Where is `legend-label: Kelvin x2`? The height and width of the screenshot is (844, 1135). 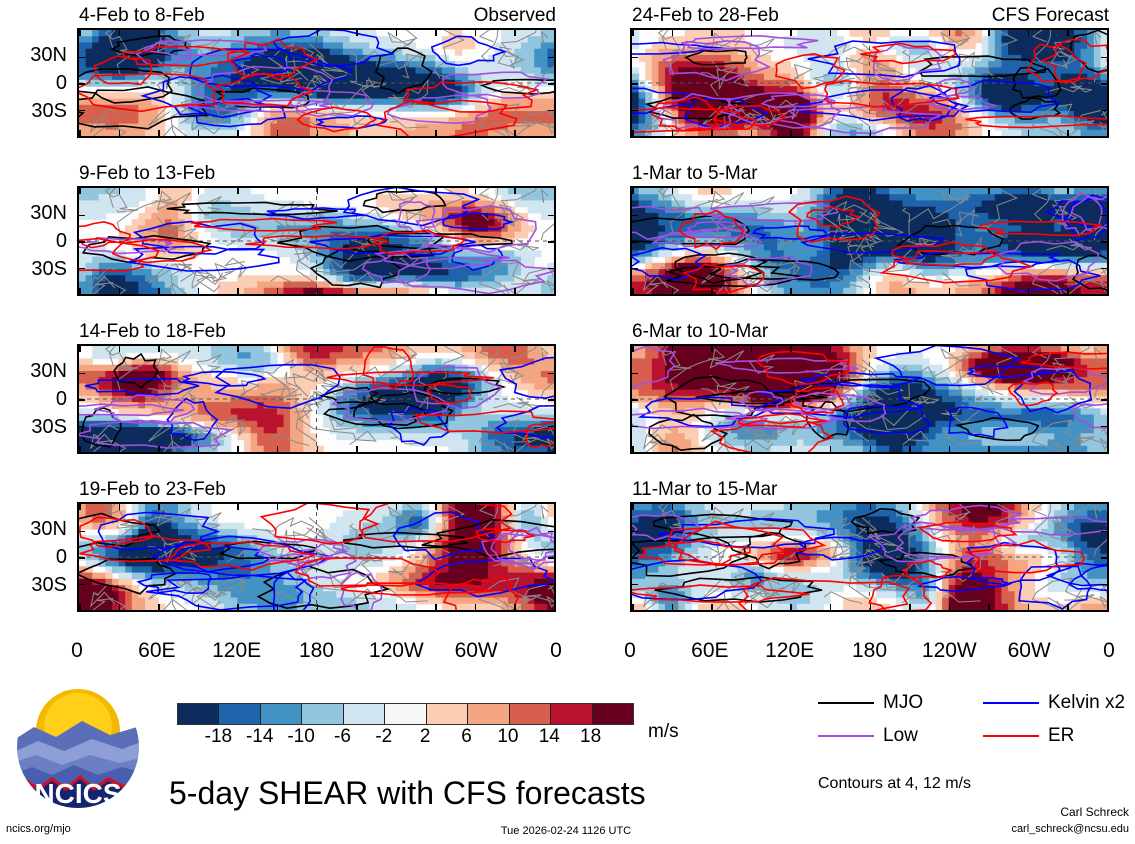 legend-label: Kelvin x2 is located at coordinates (1087, 702).